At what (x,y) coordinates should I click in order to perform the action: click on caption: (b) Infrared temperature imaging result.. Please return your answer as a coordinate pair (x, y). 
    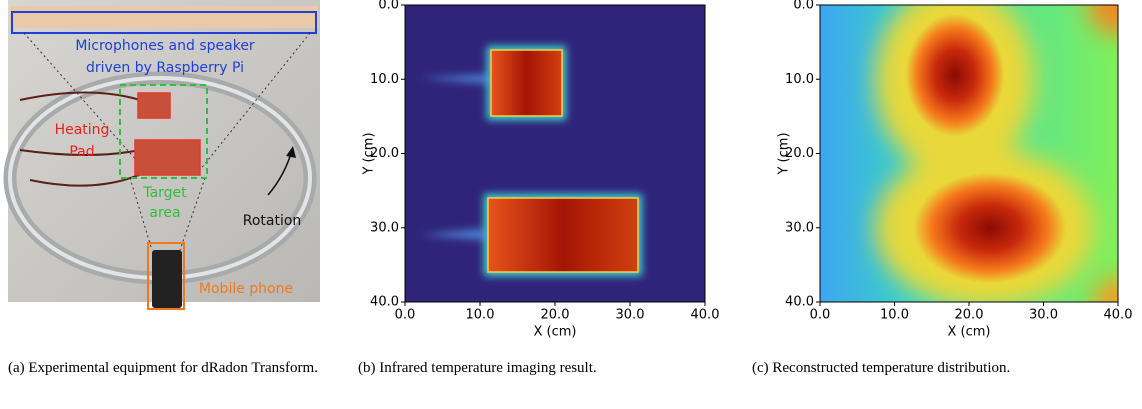
    Looking at the image, I should click on (477, 368).